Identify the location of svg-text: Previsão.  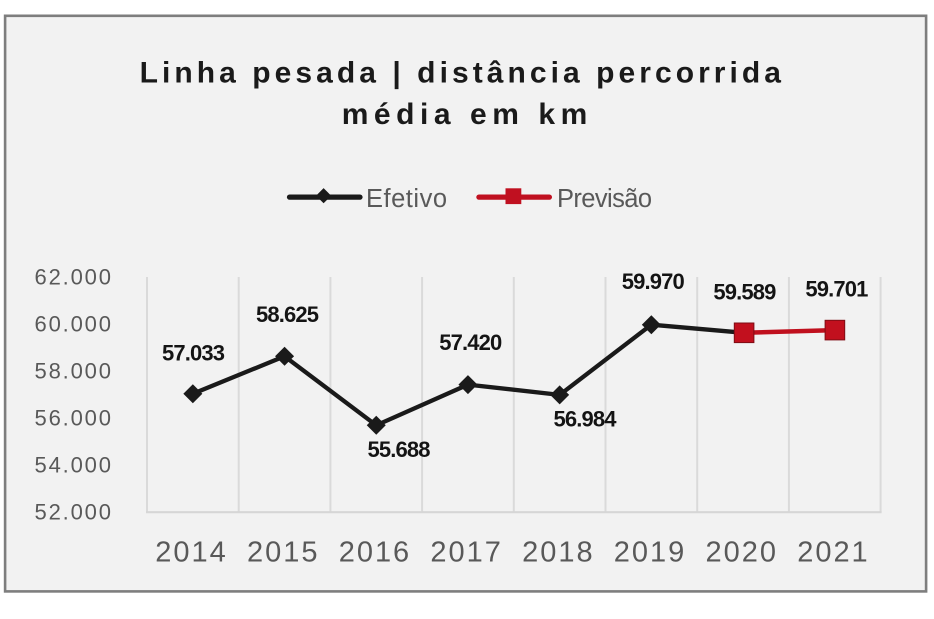
(604, 199).